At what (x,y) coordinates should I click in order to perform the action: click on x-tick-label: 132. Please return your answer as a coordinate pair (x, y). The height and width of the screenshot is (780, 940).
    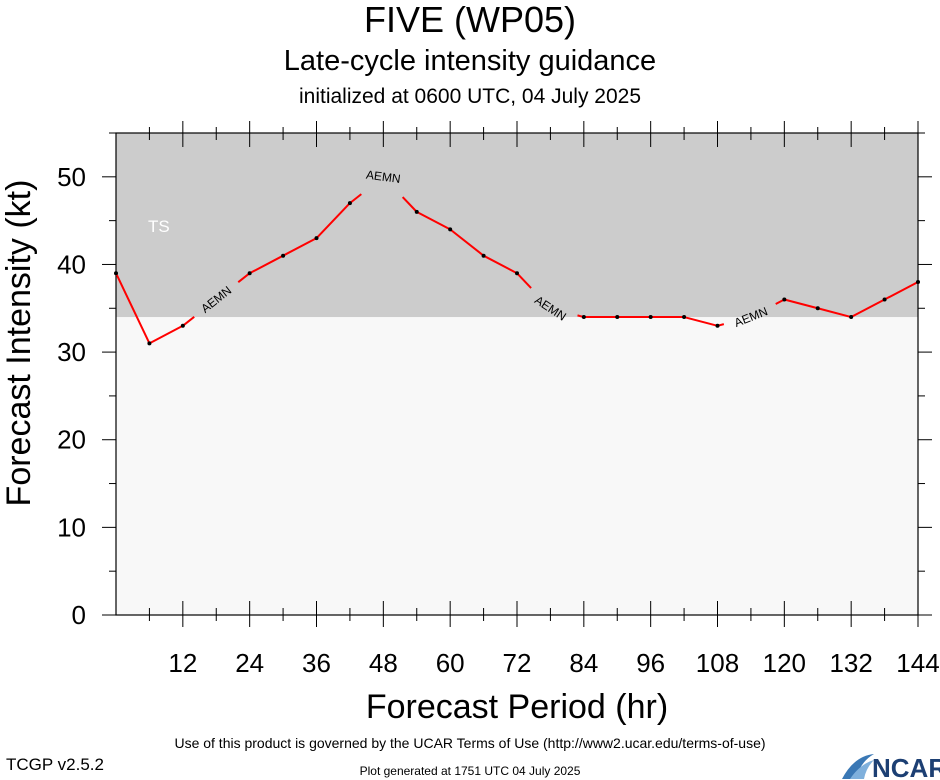
    Looking at the image, I should click on (850, 663).